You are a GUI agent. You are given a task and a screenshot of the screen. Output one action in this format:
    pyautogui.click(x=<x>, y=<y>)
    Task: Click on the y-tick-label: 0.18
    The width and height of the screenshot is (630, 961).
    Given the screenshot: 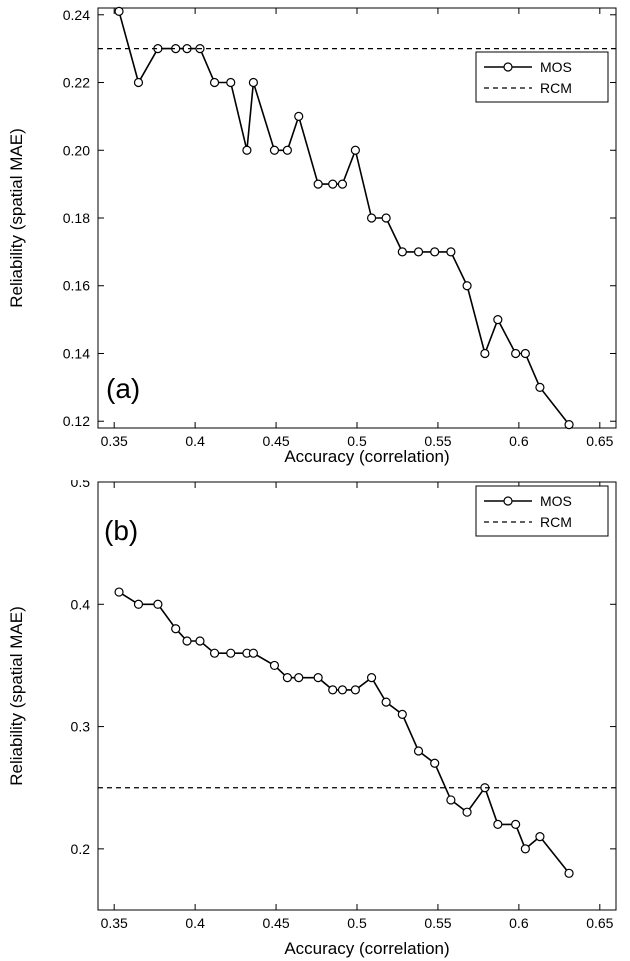 What is the action you would take?
    pyautogui.click(x=76, y=218)
    